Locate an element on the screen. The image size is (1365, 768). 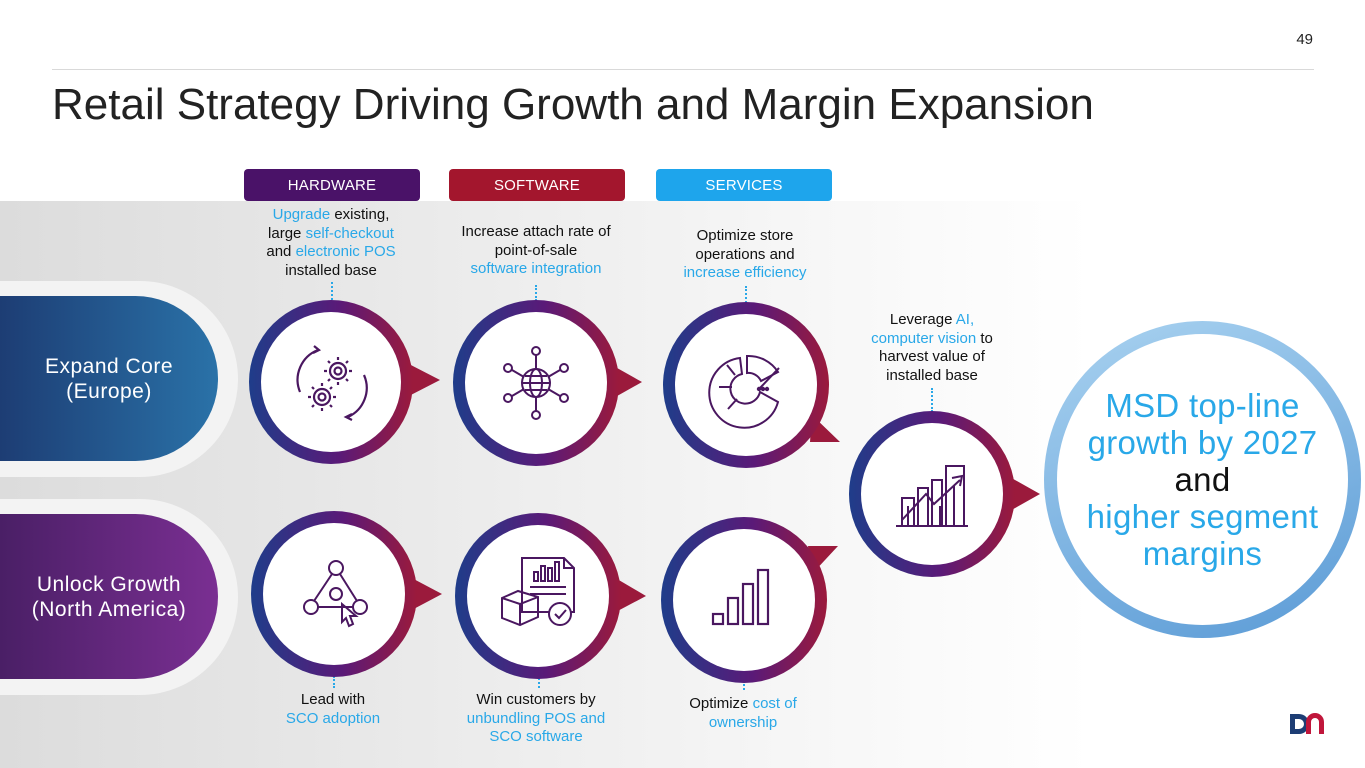
gears-cycle-icon is located at coordinates (332, 383).